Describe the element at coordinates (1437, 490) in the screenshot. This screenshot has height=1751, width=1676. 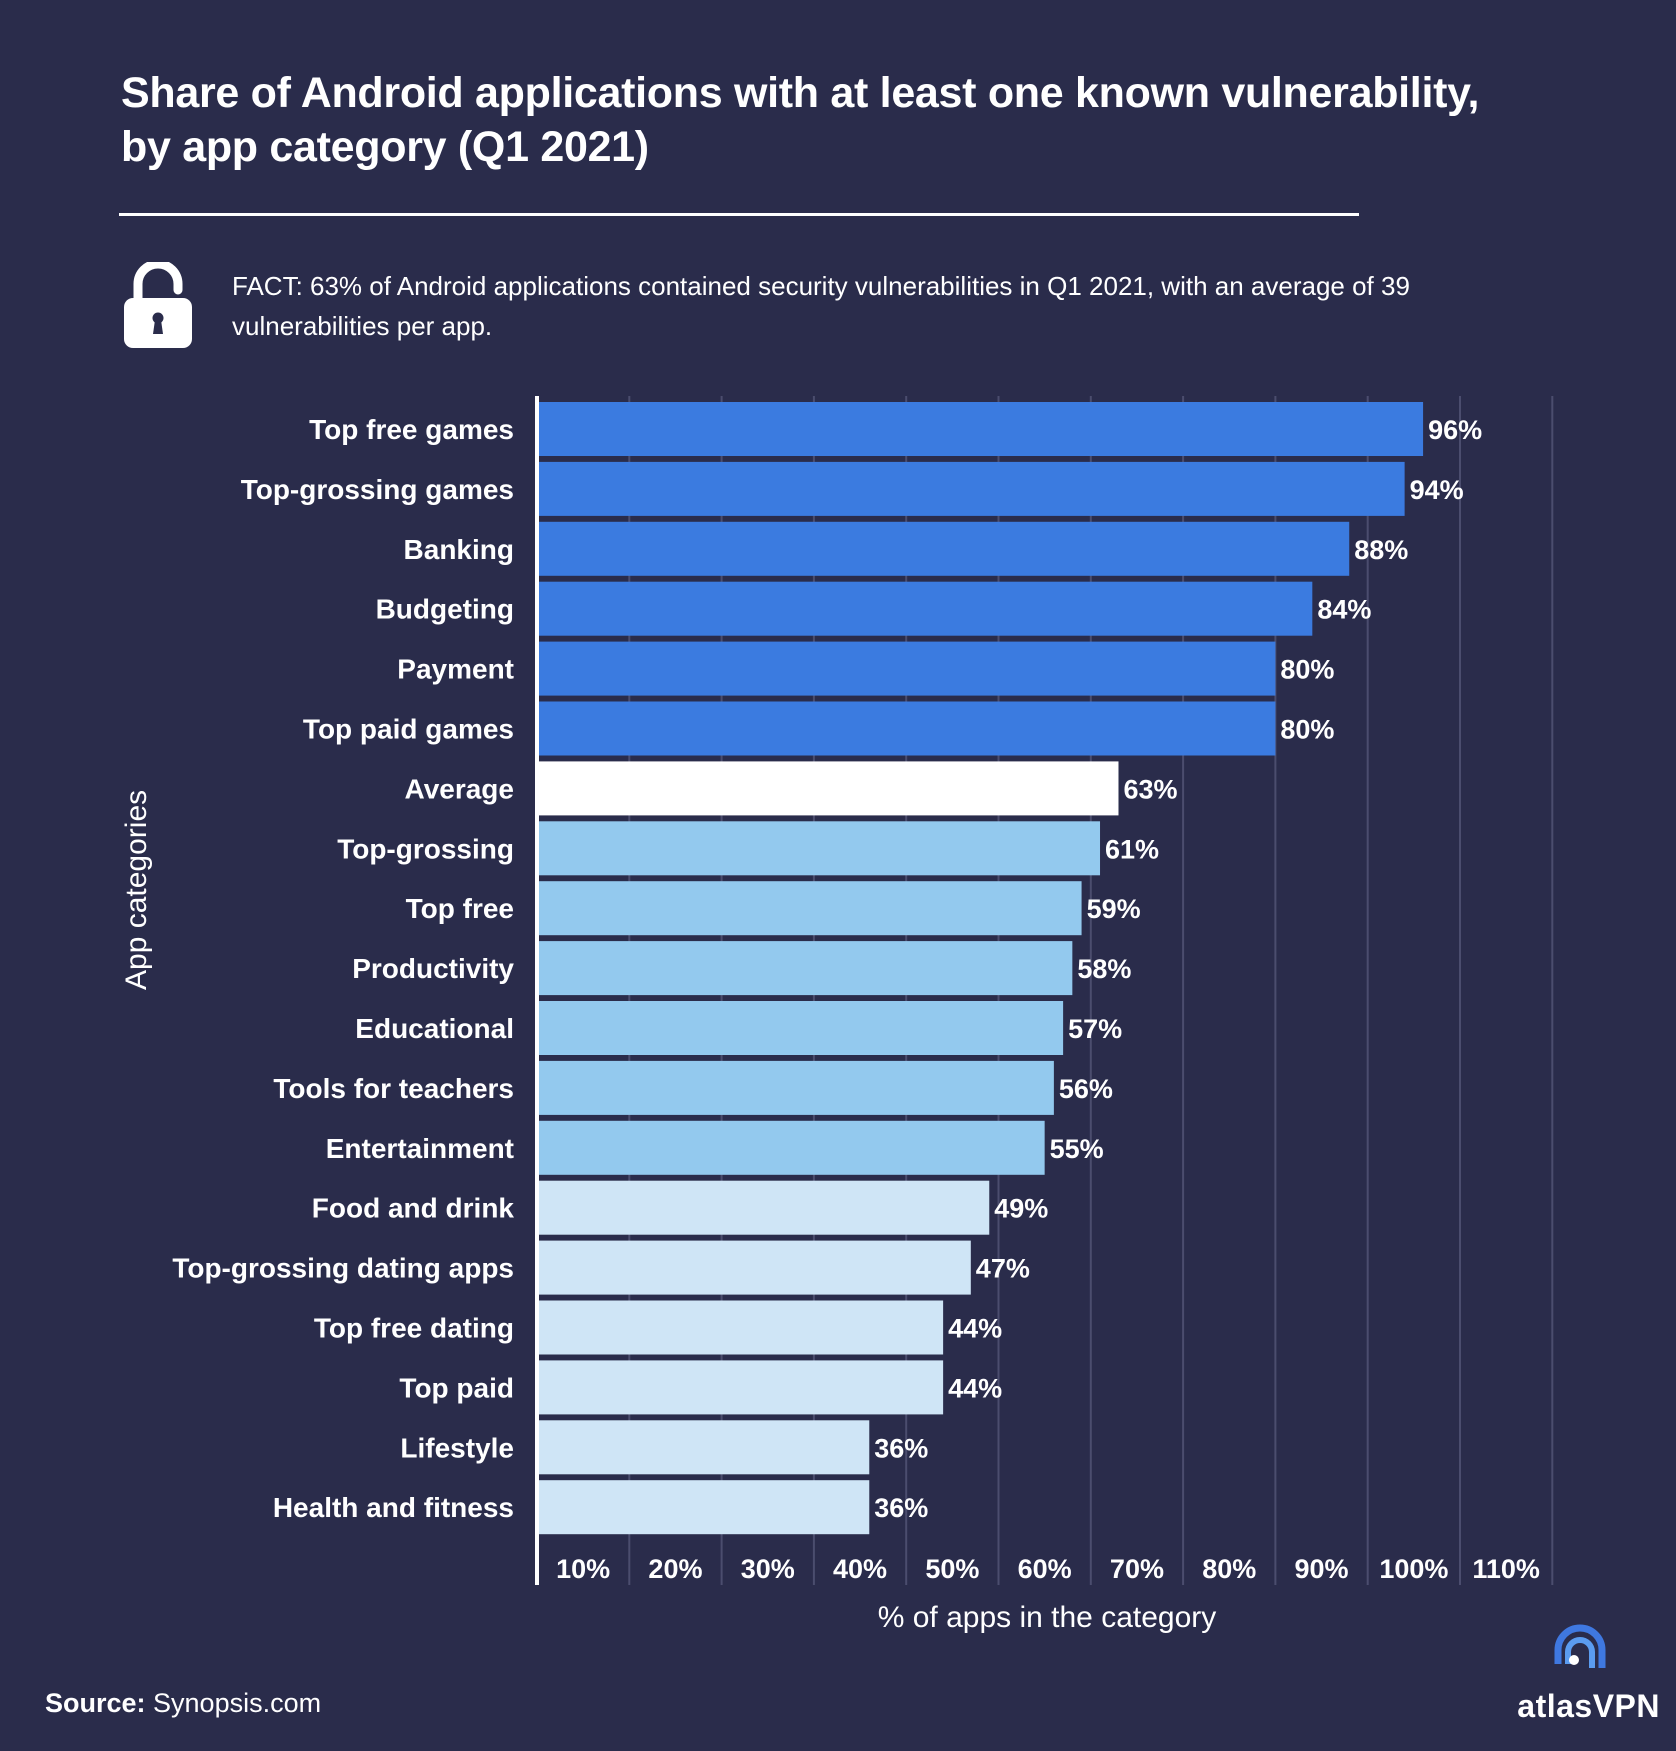
I see `value-label: 94%` at that location.